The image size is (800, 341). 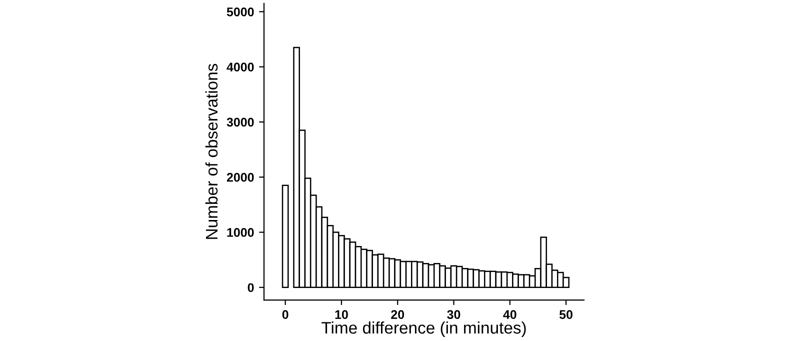 I want to click on y-tick-label: 1000, so click(x=240, y=232).